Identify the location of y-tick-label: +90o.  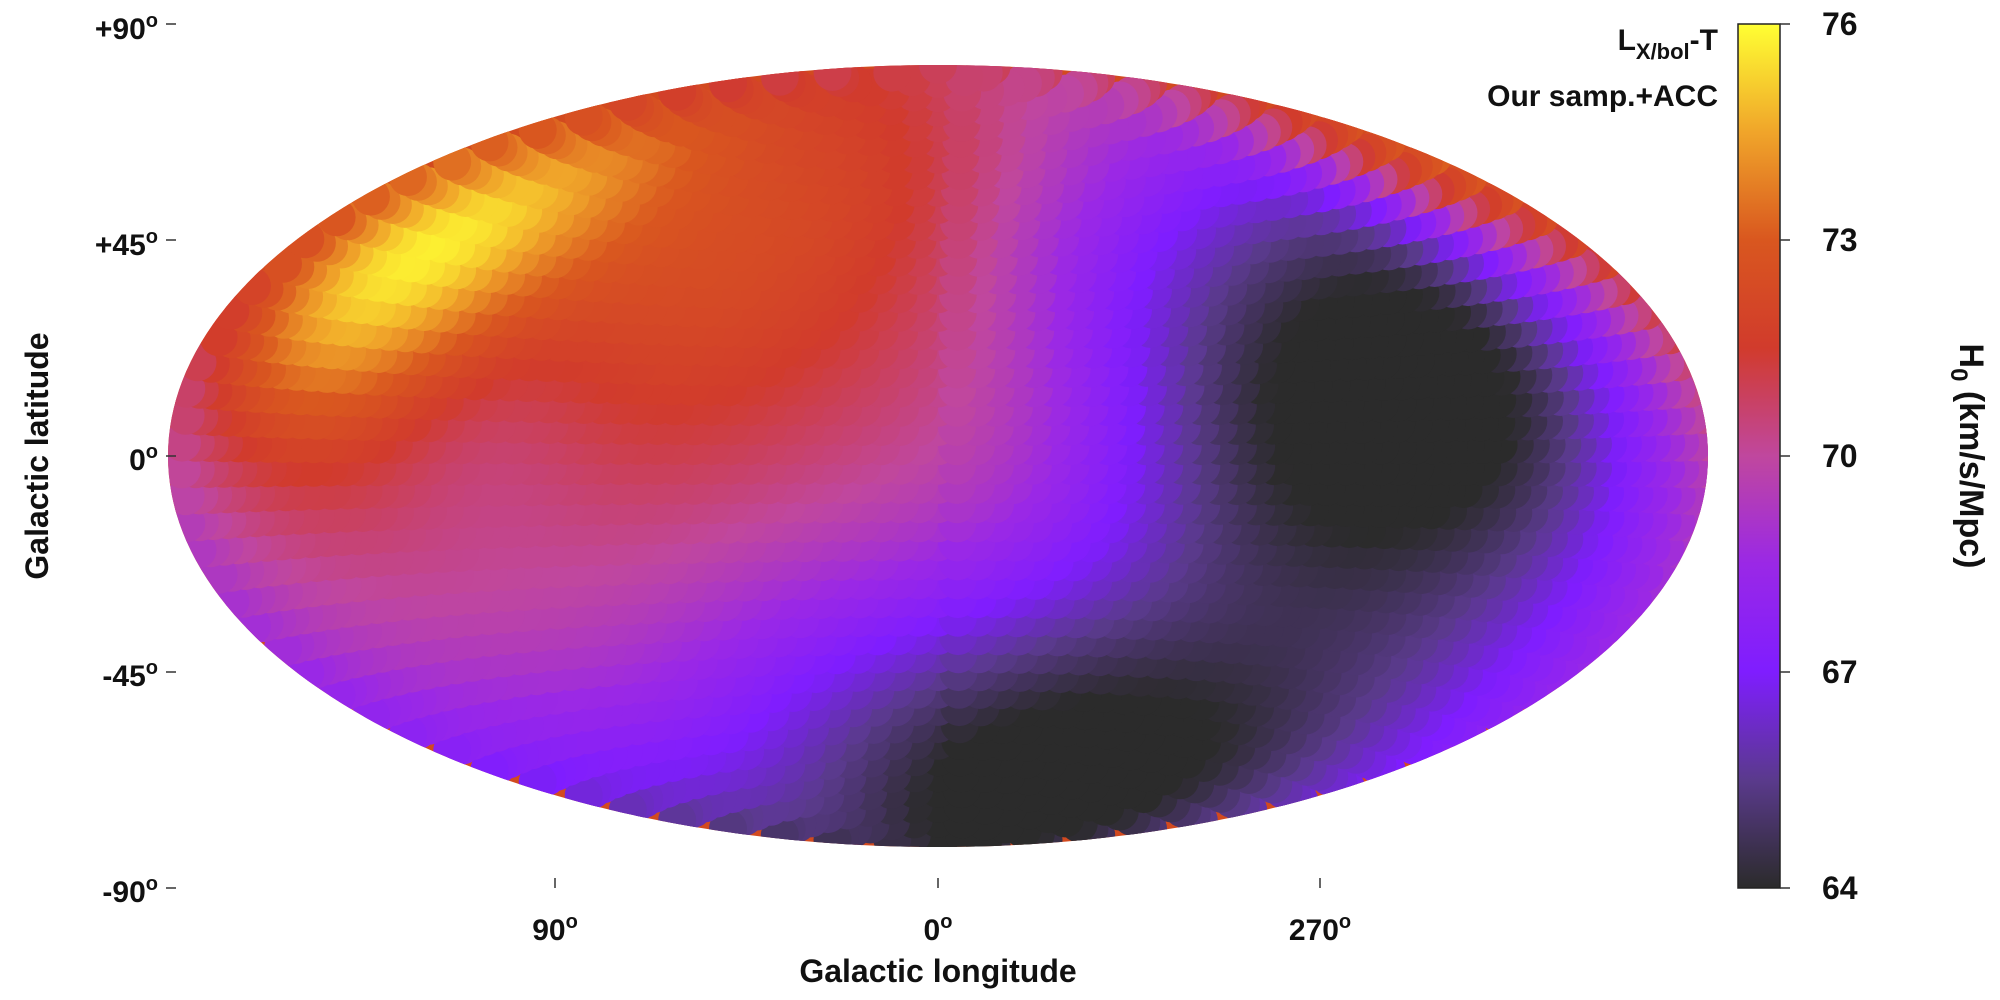
(126, 28).